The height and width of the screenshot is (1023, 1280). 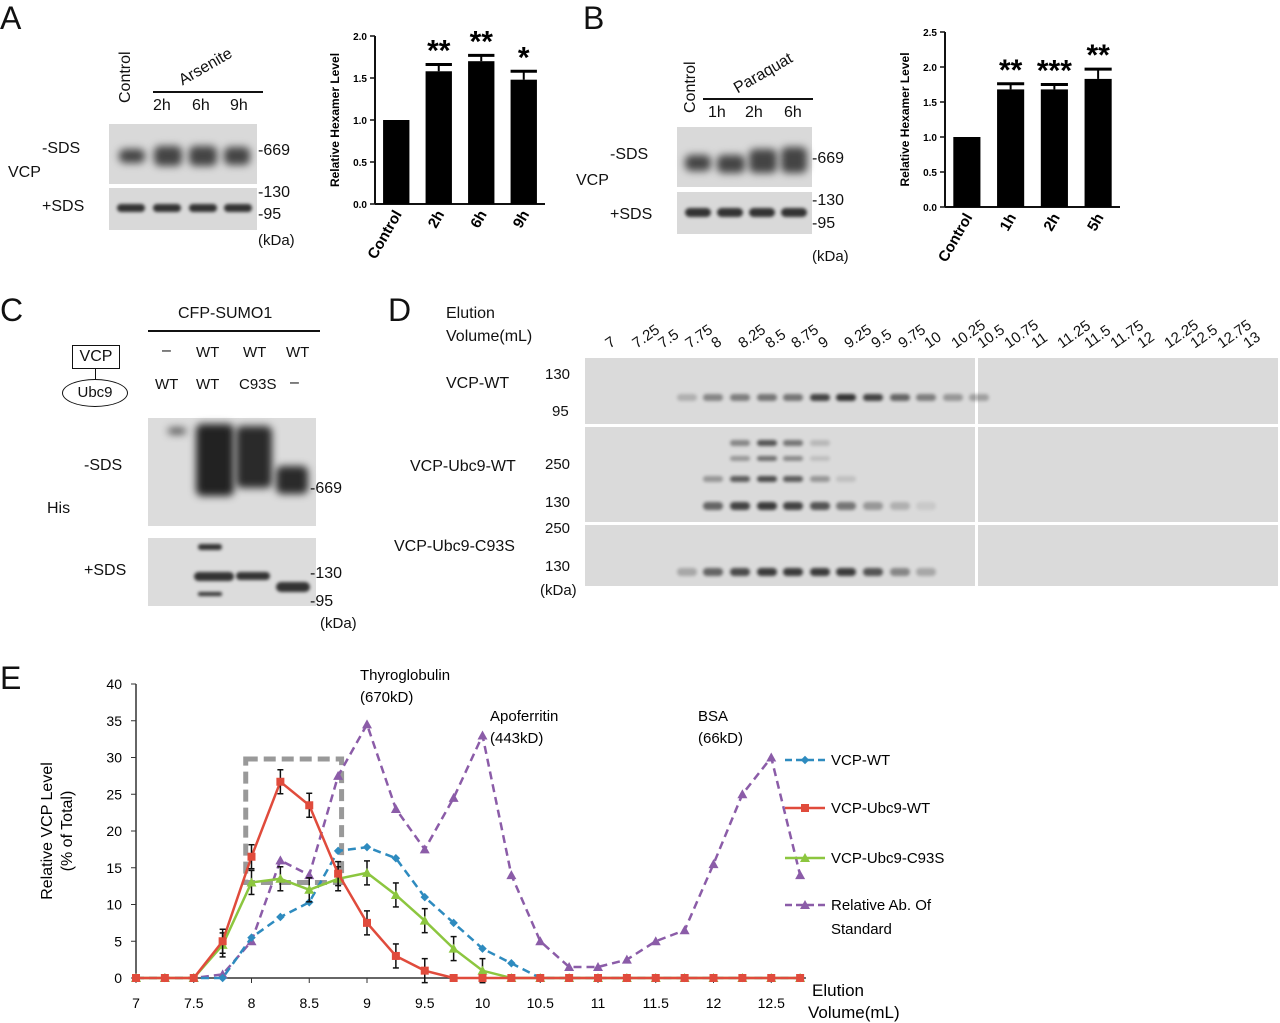 I want to click on y-tick-label: 15, so click(x=114, y=868).